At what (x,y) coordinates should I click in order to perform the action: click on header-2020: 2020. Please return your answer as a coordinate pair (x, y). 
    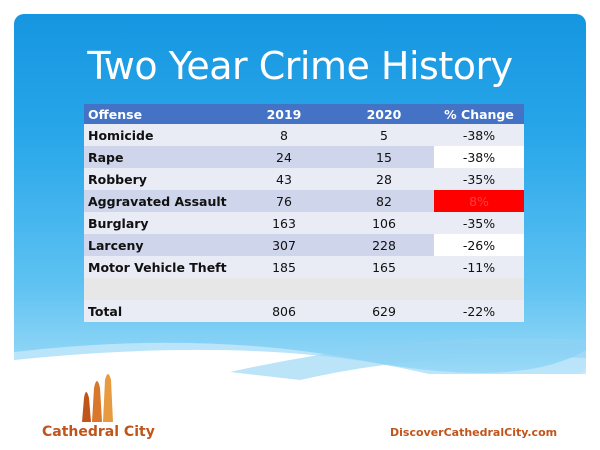
    Looking at the image, I should click on (384, 114).